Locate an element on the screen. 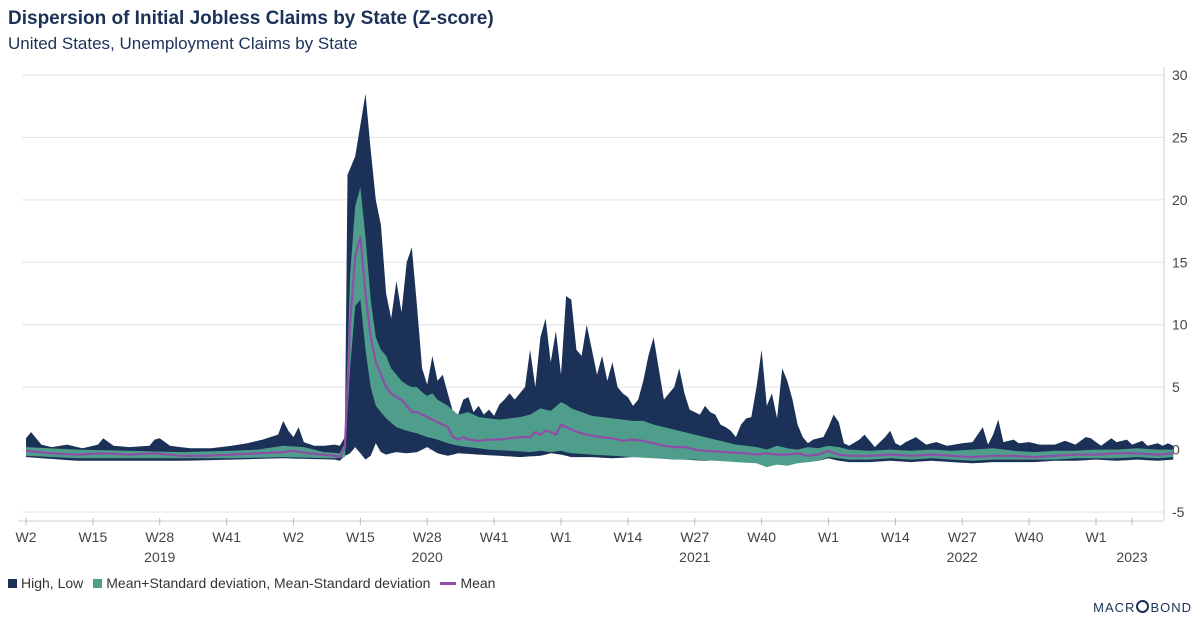  y-tick-label: 15 is located at coordinates (1180, 262).